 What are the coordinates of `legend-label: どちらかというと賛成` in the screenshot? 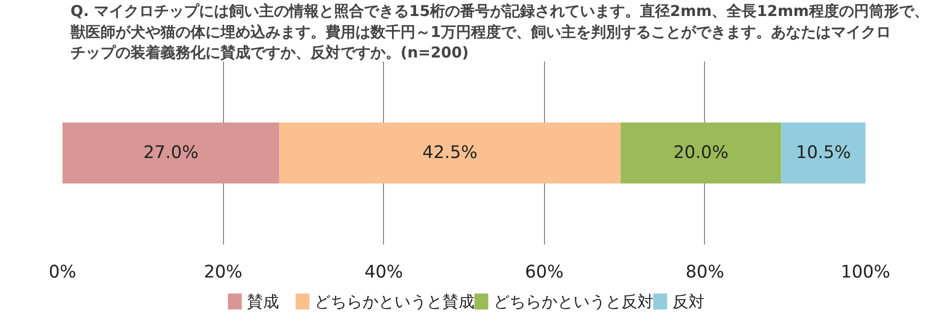 It's located at (394, 301).